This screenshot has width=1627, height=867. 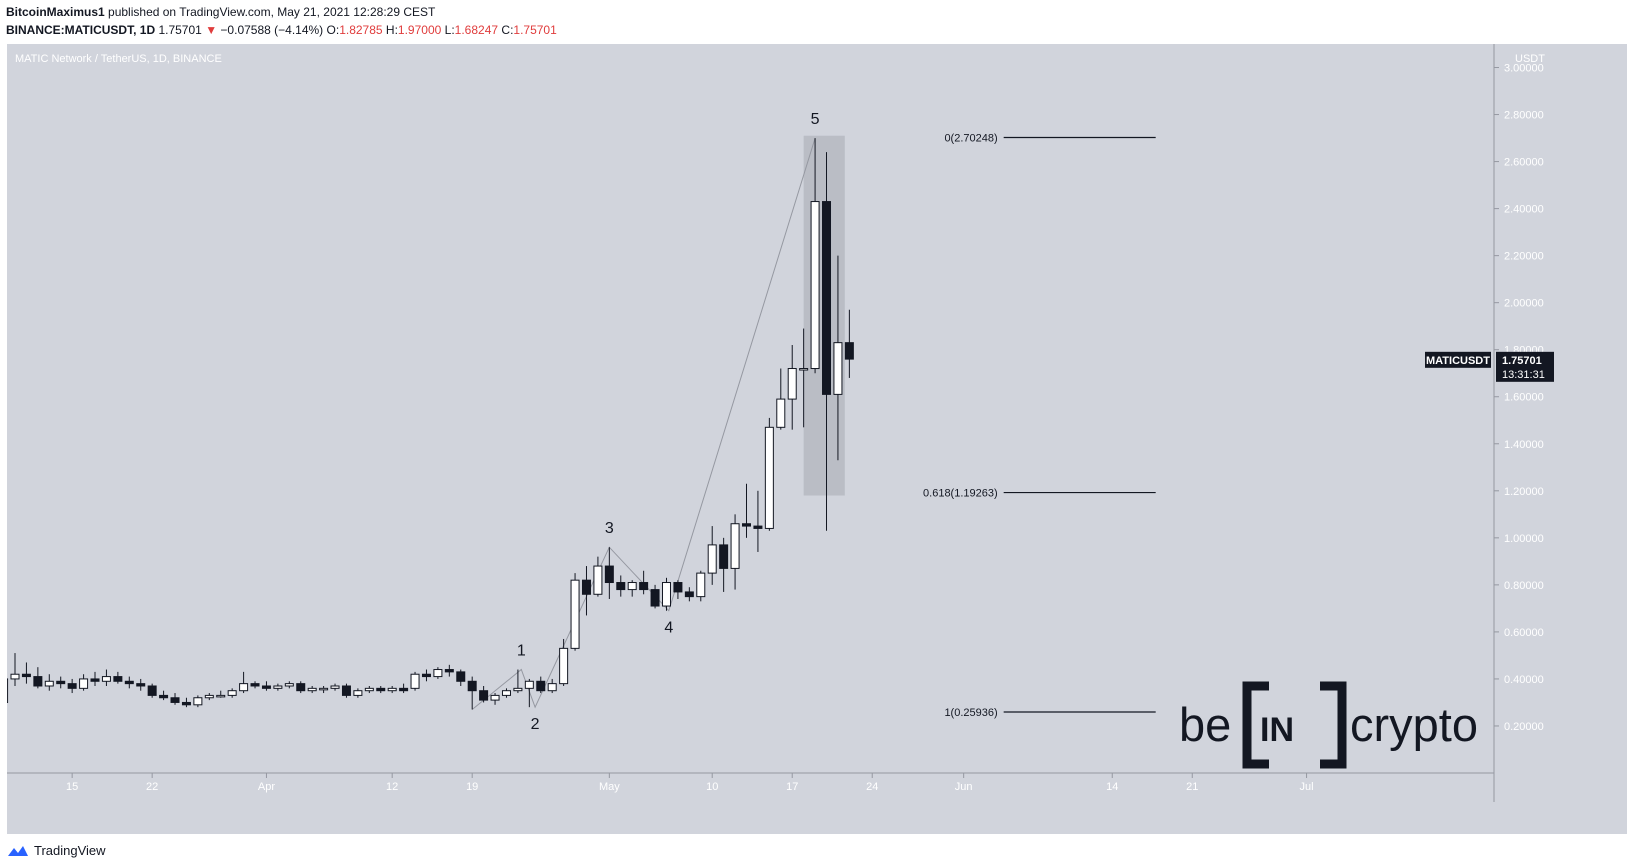 I want to click on y-tick-label: 1.20000, so click(x=1524, y=492).